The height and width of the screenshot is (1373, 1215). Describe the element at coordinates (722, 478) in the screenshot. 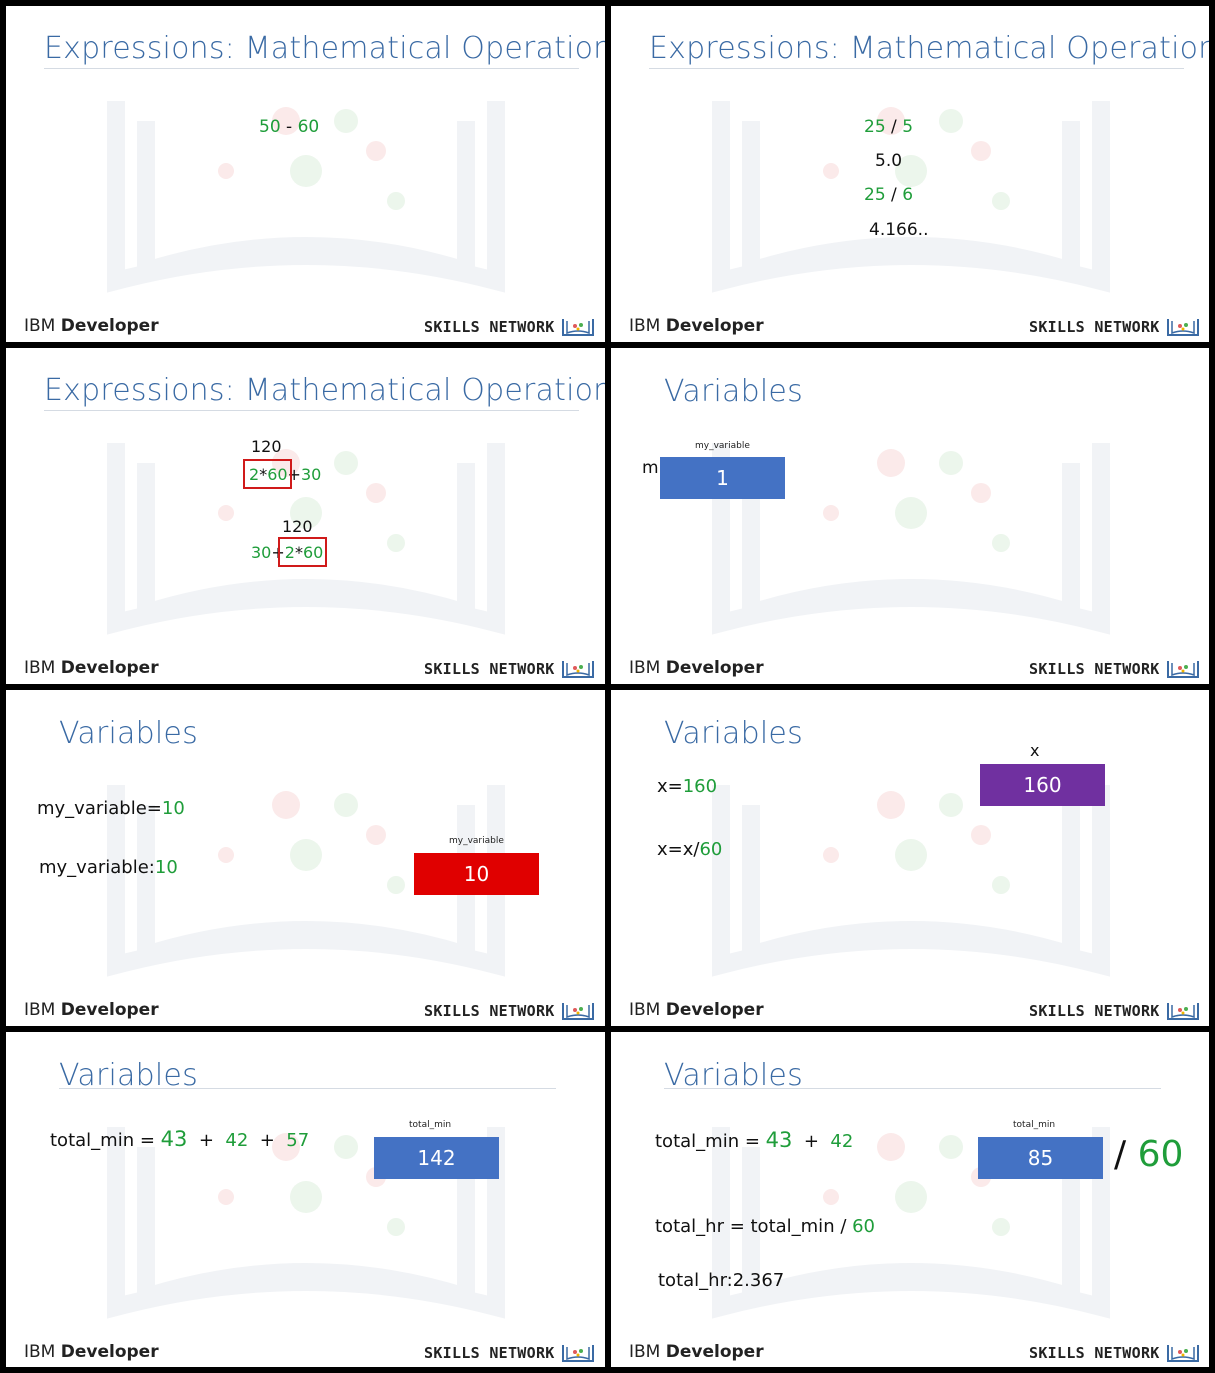

I see `variable-box: 1` at that location.